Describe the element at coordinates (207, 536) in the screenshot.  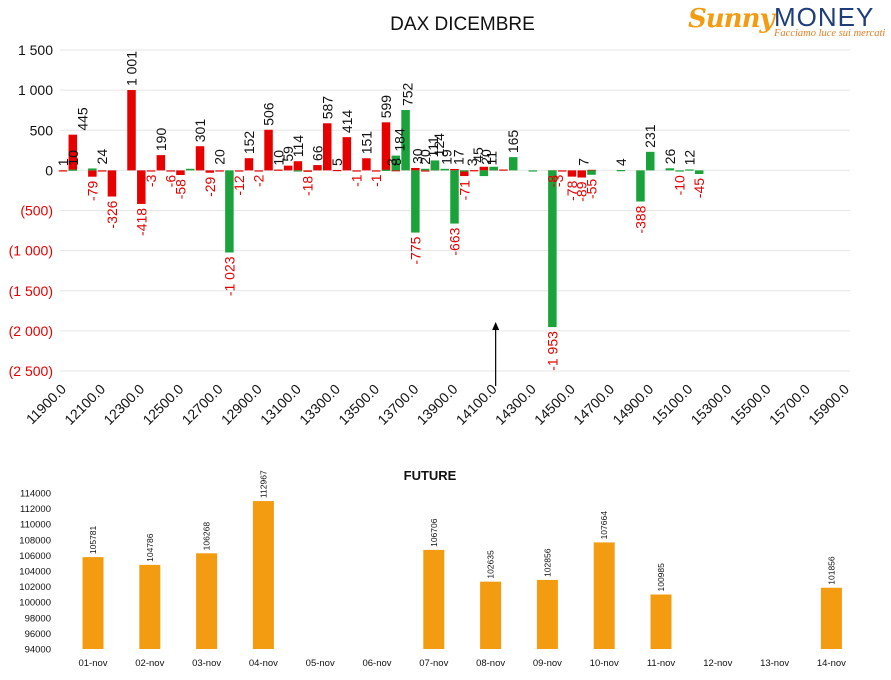
I see `future-value-label: 106268` at that location.